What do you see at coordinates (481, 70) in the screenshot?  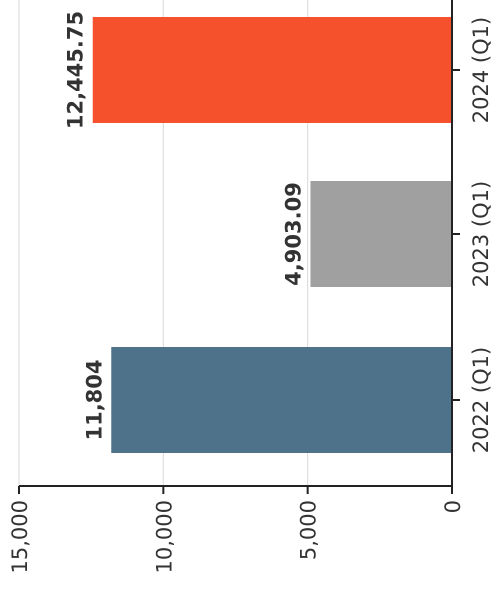 I see `category-label: 2024 (Q1)` at bounding box center [481, 70].